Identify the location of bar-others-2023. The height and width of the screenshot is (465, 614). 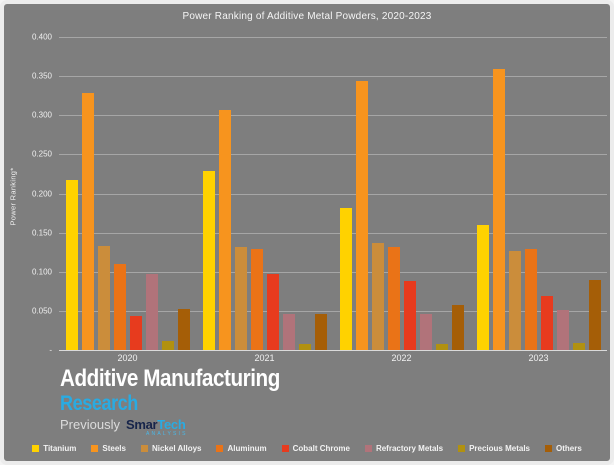
(594, 315).